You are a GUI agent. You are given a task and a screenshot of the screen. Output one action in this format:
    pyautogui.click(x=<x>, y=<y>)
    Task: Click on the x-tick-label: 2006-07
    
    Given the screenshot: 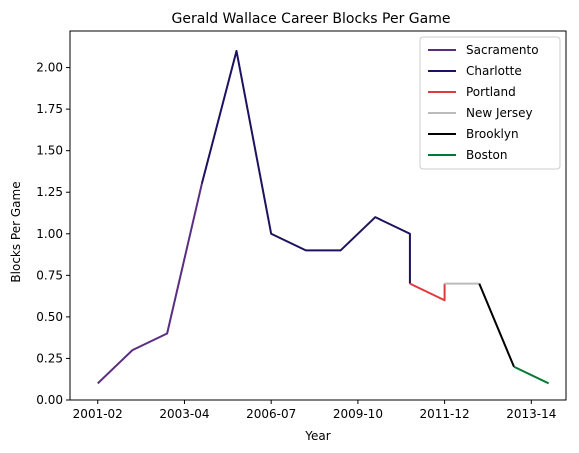 What is the action you would take?
    pyautogui.click(x=271, y=414)
    